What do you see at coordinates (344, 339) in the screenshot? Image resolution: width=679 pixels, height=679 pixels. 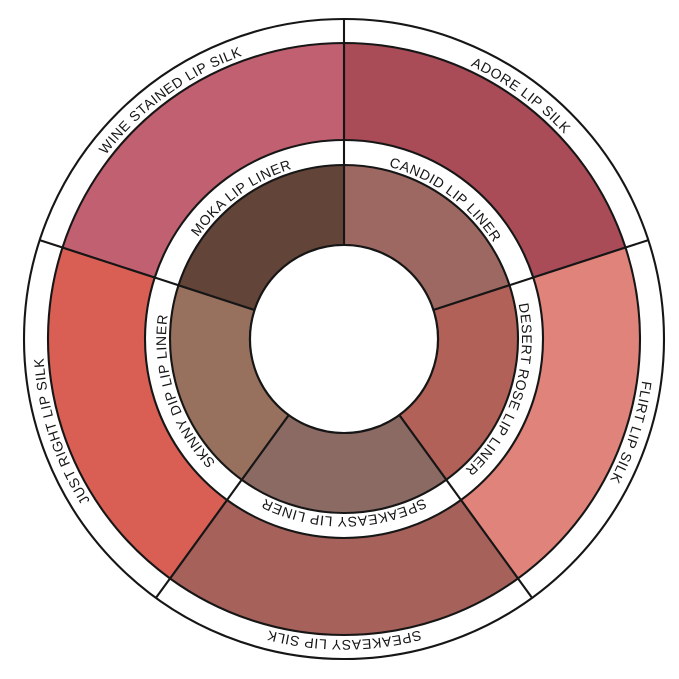 I see `wheel-center-circle` at bounding box center [344, 339].